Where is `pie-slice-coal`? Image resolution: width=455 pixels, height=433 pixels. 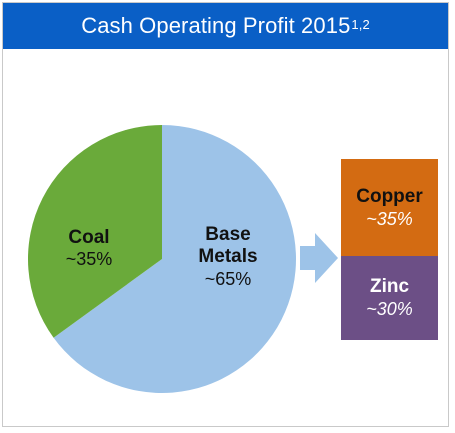 pie-slice-coal is located at coordinates (95, 231).